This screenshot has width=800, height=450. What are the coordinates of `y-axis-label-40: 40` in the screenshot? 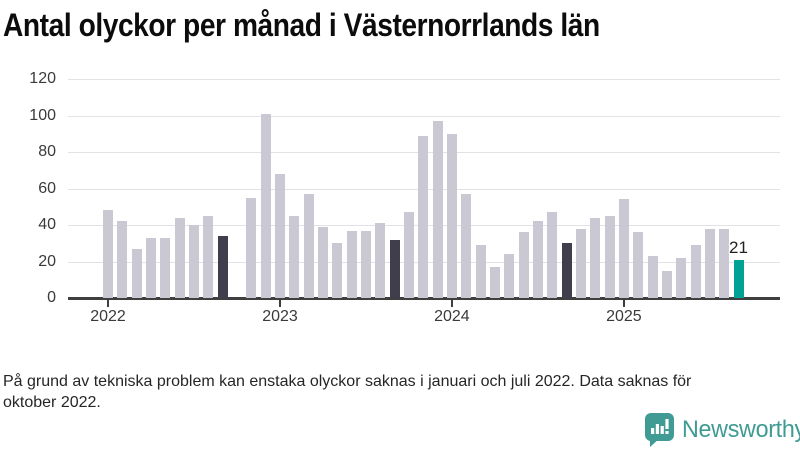 It's located at (47, 224).